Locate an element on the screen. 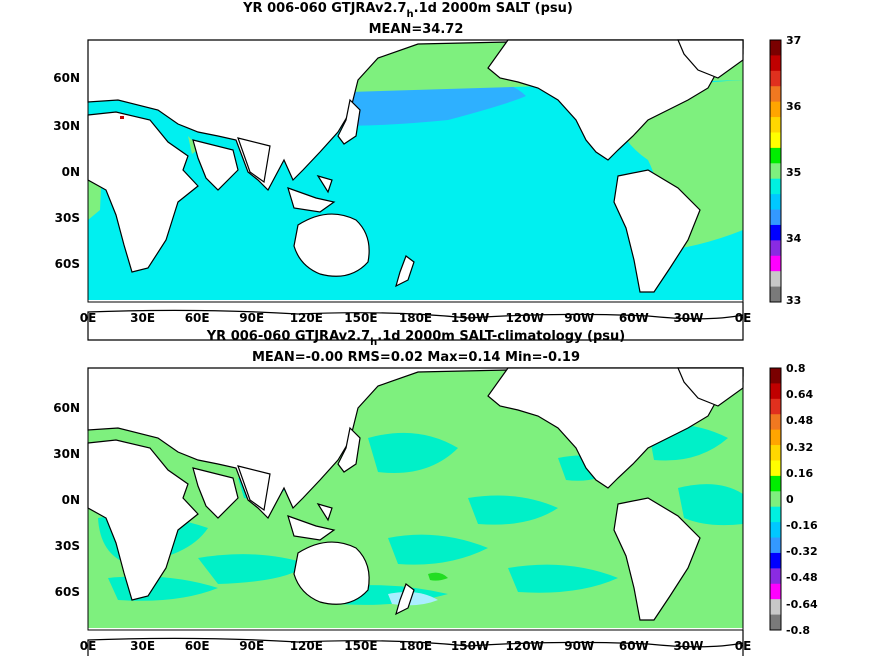 Image resolution: width=875 pixels, height=660 pixels. panel-top-title-prefix: YR 006-060 GTJRAv2.7 is located at coordinates (324, 8).